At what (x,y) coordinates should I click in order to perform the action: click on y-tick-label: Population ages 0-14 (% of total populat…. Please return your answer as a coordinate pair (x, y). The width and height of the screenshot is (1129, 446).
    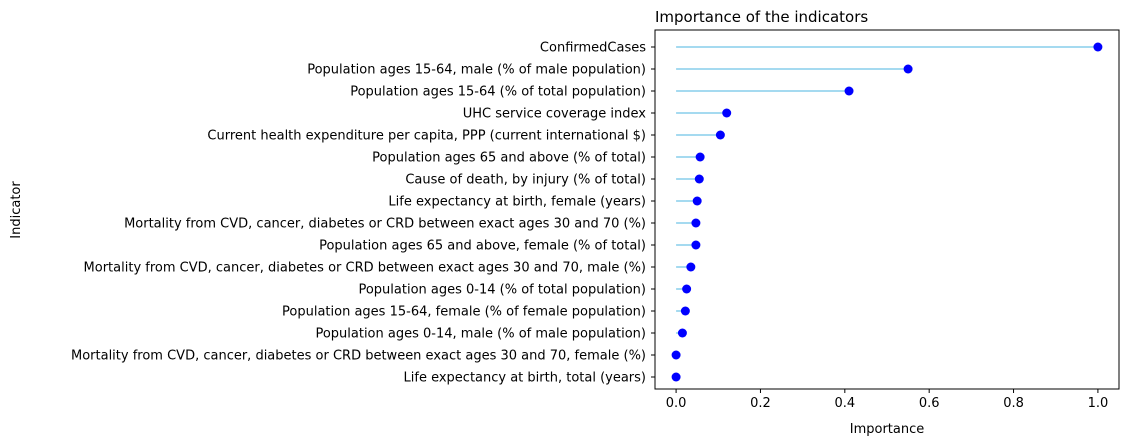
    Looking at the image, I should click on (502, 290).